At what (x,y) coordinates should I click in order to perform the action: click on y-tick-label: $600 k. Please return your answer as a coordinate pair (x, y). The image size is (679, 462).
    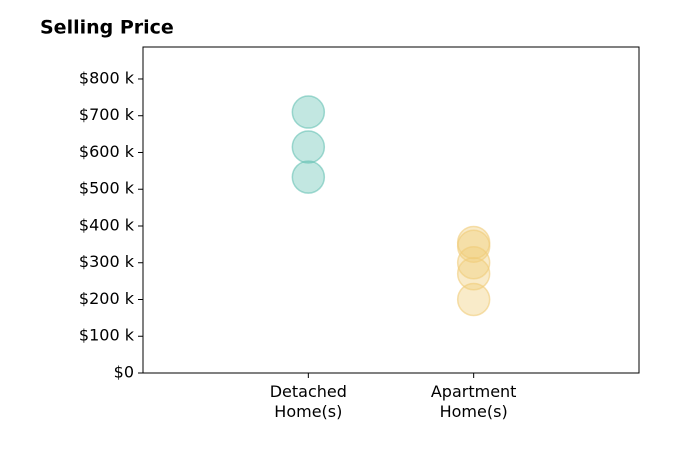
    Looking at the image, I should click on (107, 151).